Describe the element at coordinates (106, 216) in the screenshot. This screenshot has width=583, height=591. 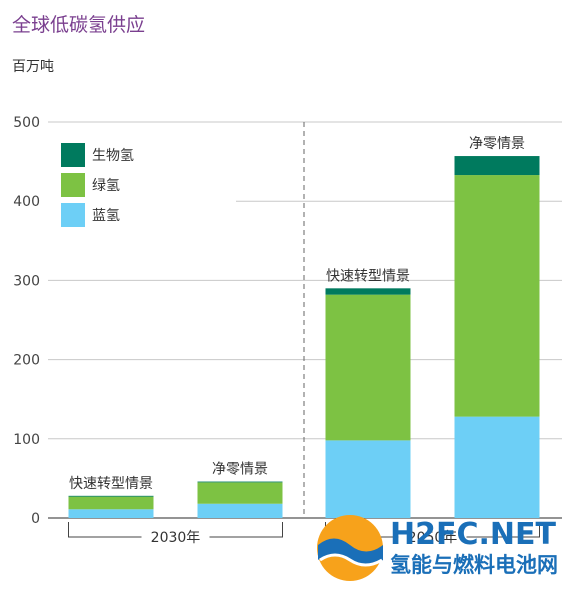
I see `legend-label: 蓝氢` at that location.